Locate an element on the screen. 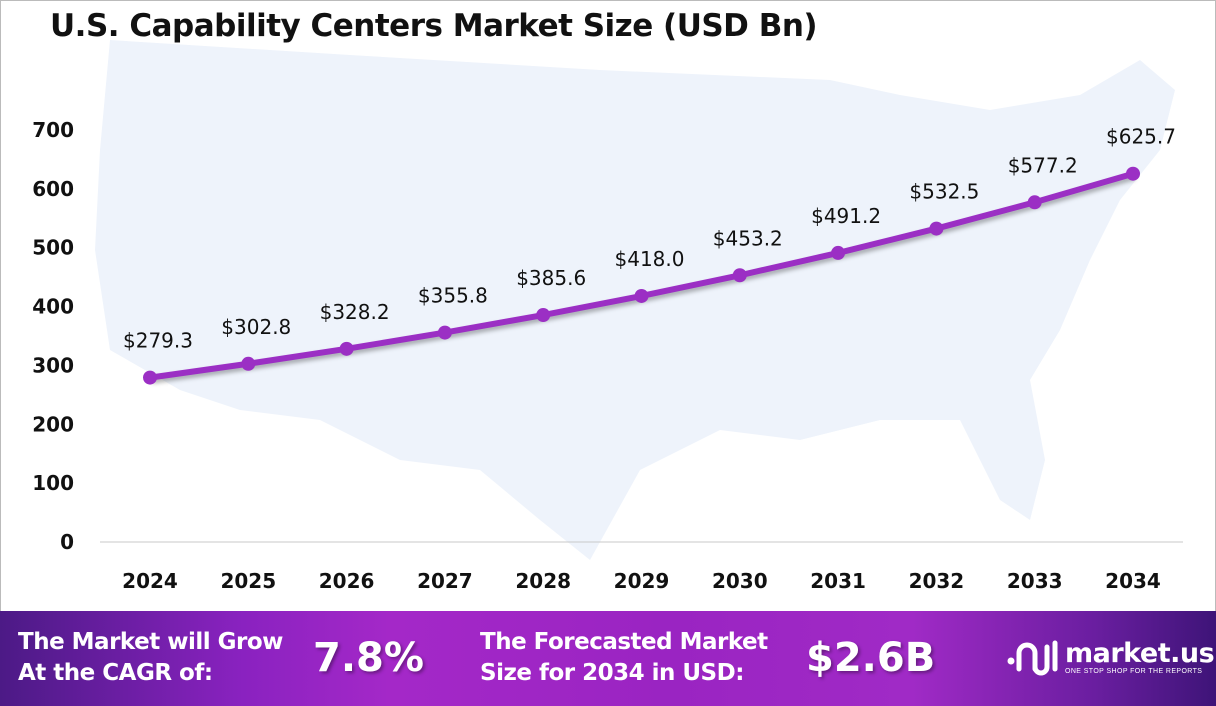  cagr-label-line2: At the CAGR of: is located at coordinates (115, 673).